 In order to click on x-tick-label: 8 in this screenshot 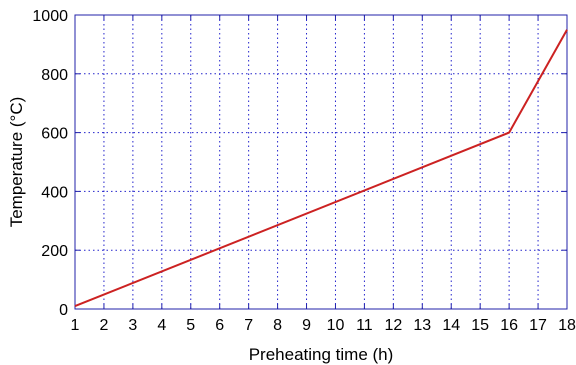, I will do `click(277, 325)`.